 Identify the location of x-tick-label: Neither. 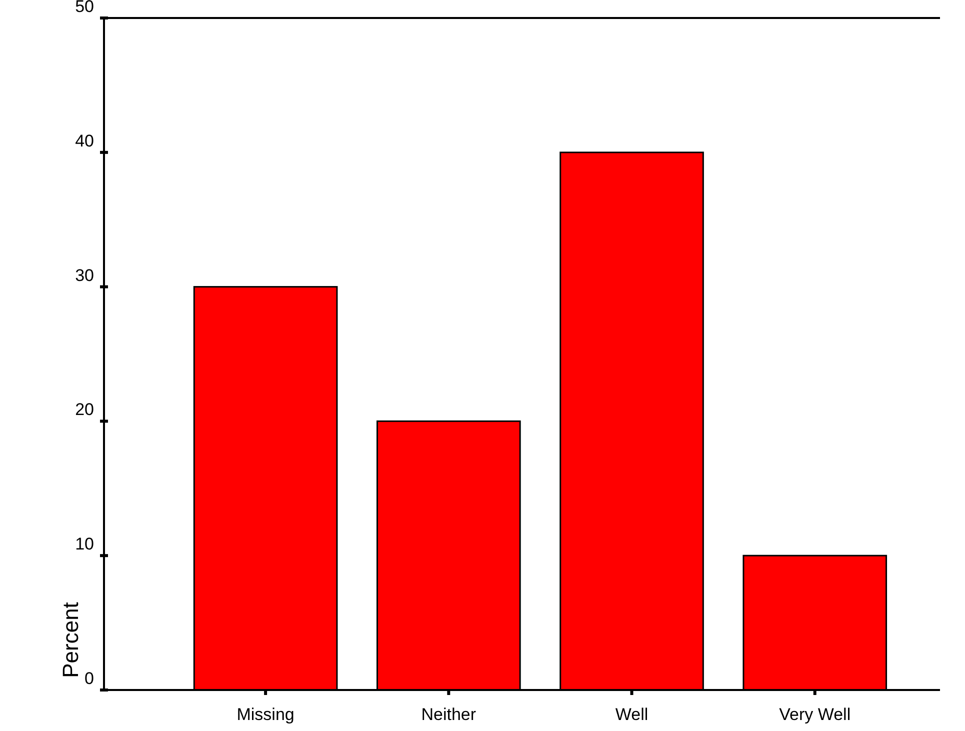
(448, 714).